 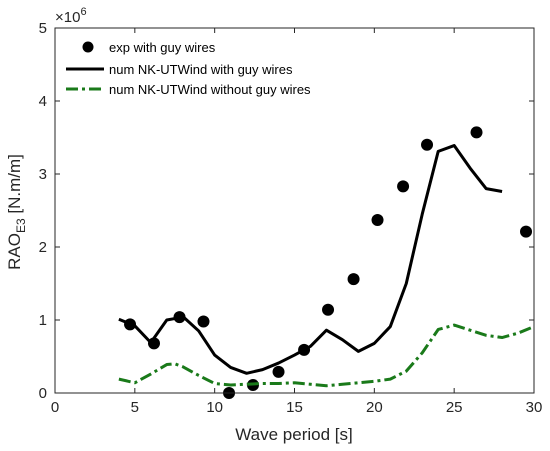 What do you see at coordinates (454, 407) in the screenshot?
I see `x-tick-label: 25` at bounding box center [454, 407].